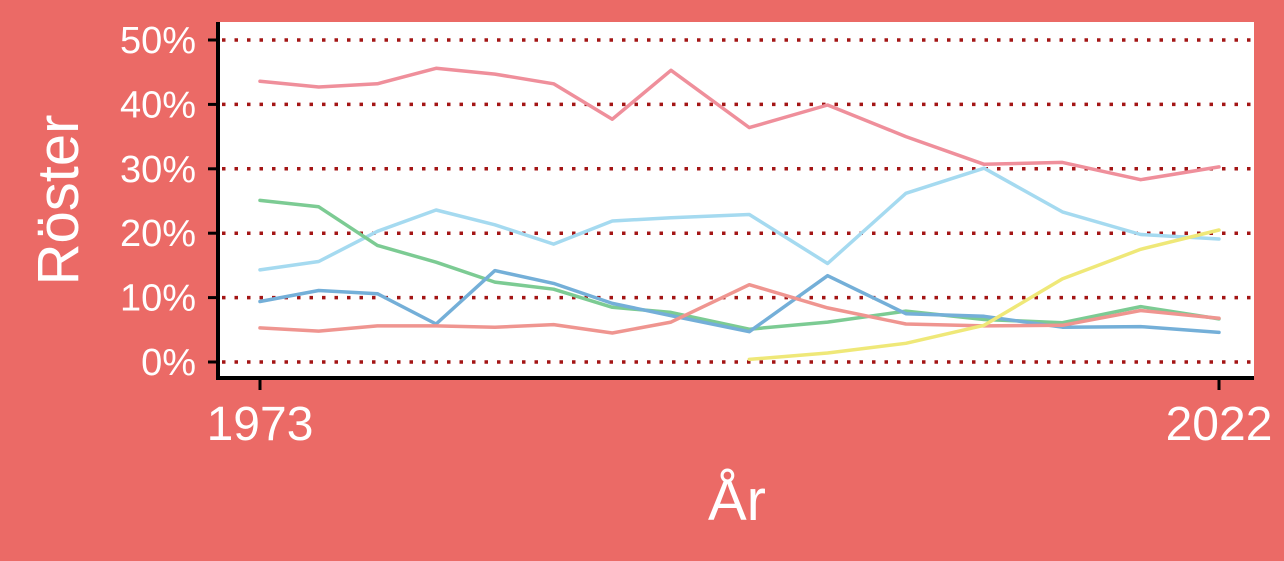  What do you see at coordinates (1219, 424) in the screenshot?
I see `x-tick-label: 2022` at bounding box center [1219, 424].